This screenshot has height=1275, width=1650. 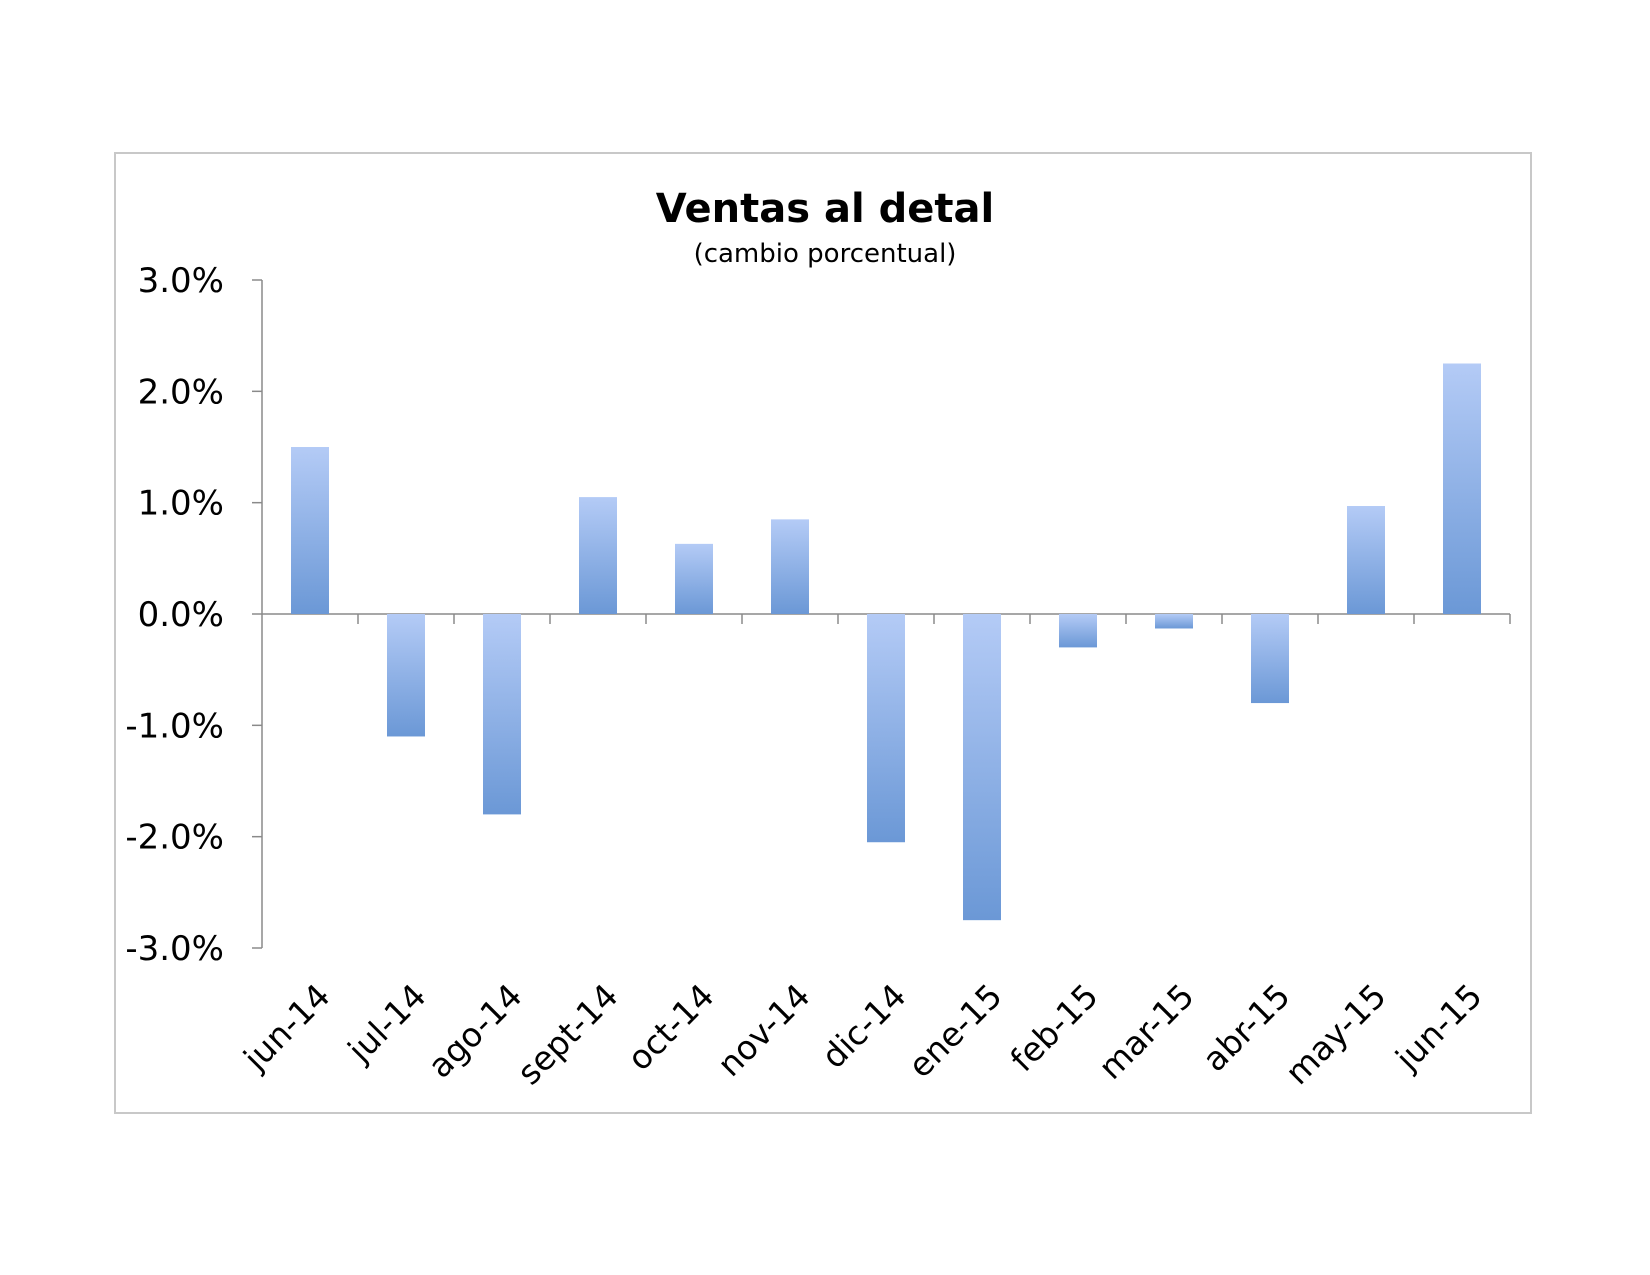 I want to click on x-tick-label: feb-15, so click(x=1054, y=1027).